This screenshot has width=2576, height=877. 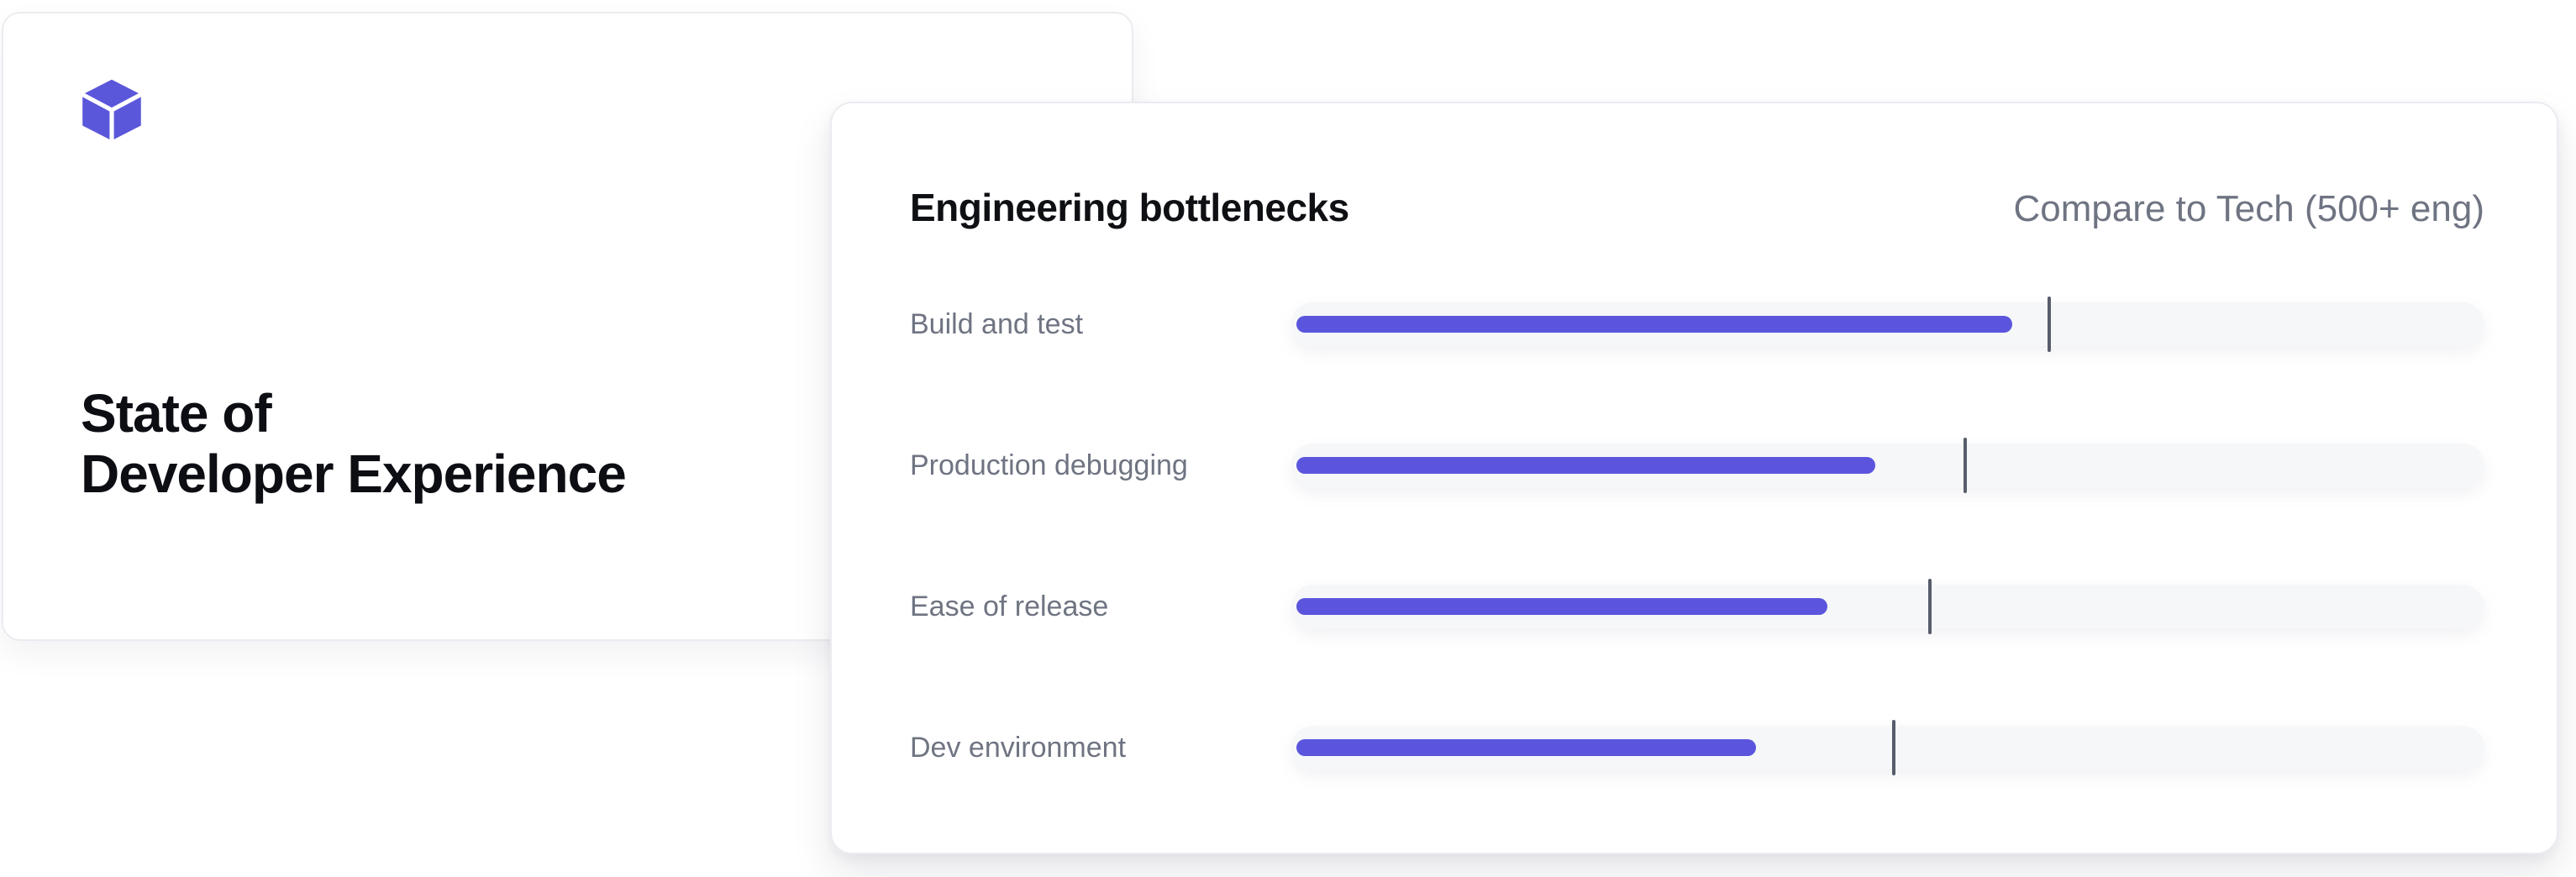 What do you see at coordinates (1129, 207) in the screenshot?
I see `chart-title: Engineering bottlenecks` at bounding box center [1129, 207].